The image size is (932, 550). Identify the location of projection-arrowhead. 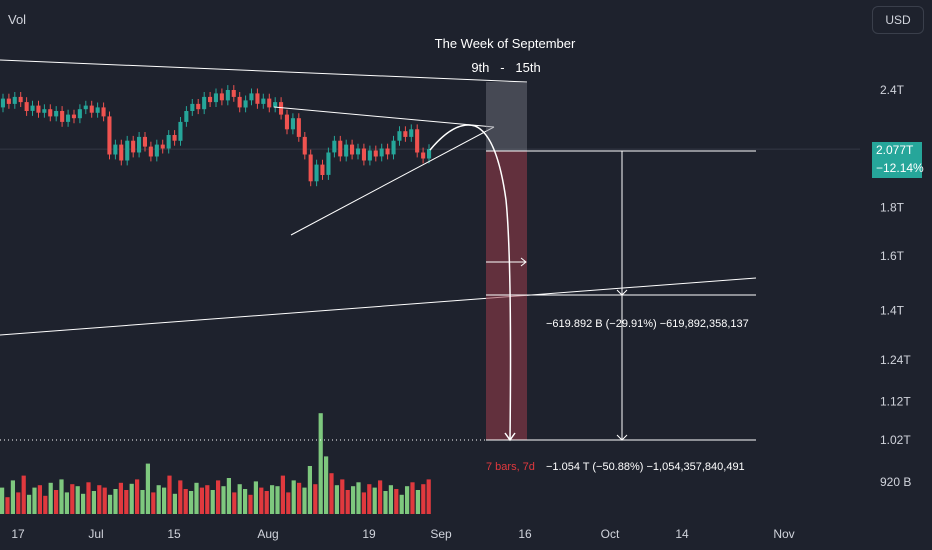
(510, 437).